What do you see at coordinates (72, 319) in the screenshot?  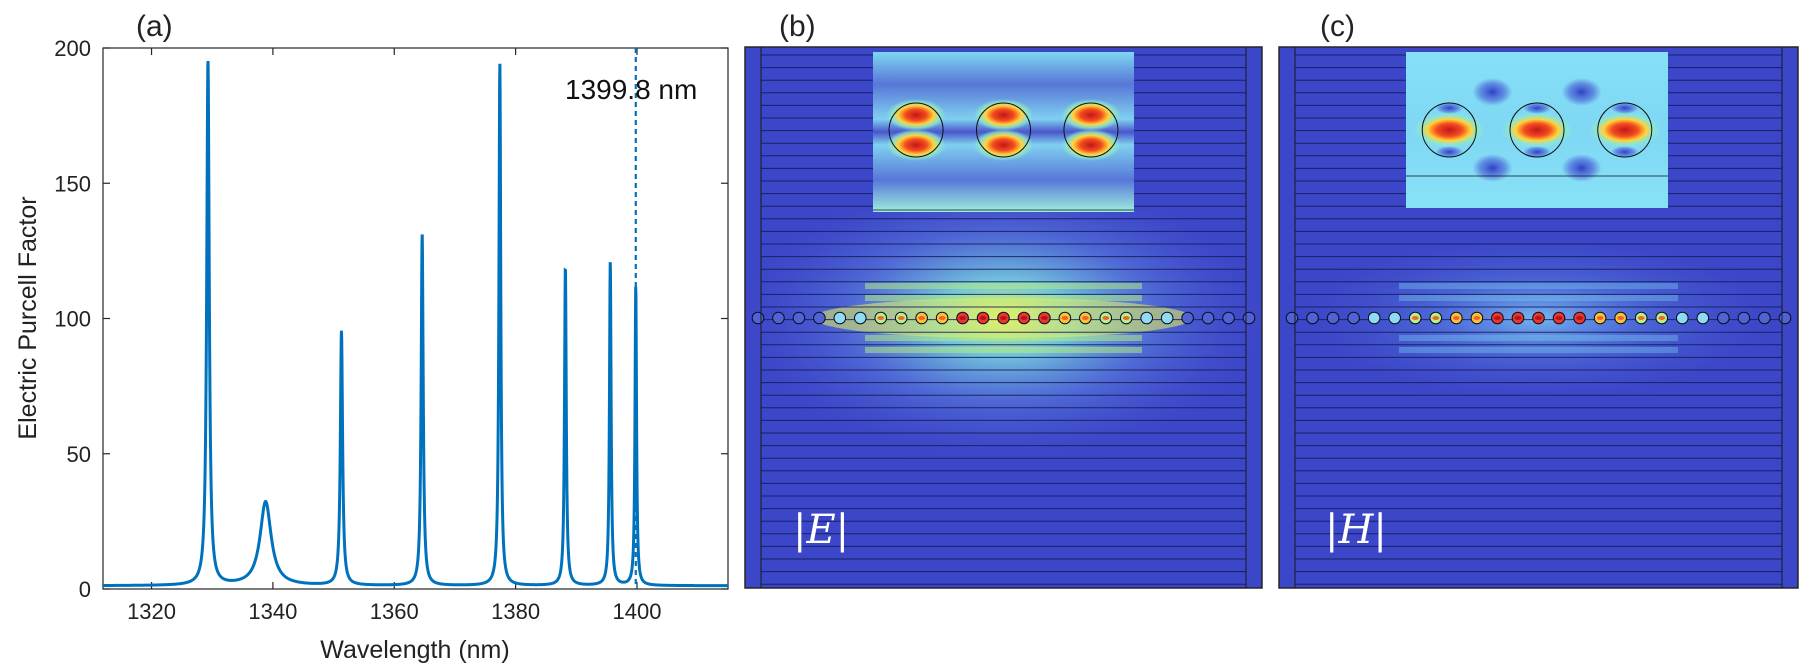 I see `y-tick-label: 100` at bounding box center [72, 319].